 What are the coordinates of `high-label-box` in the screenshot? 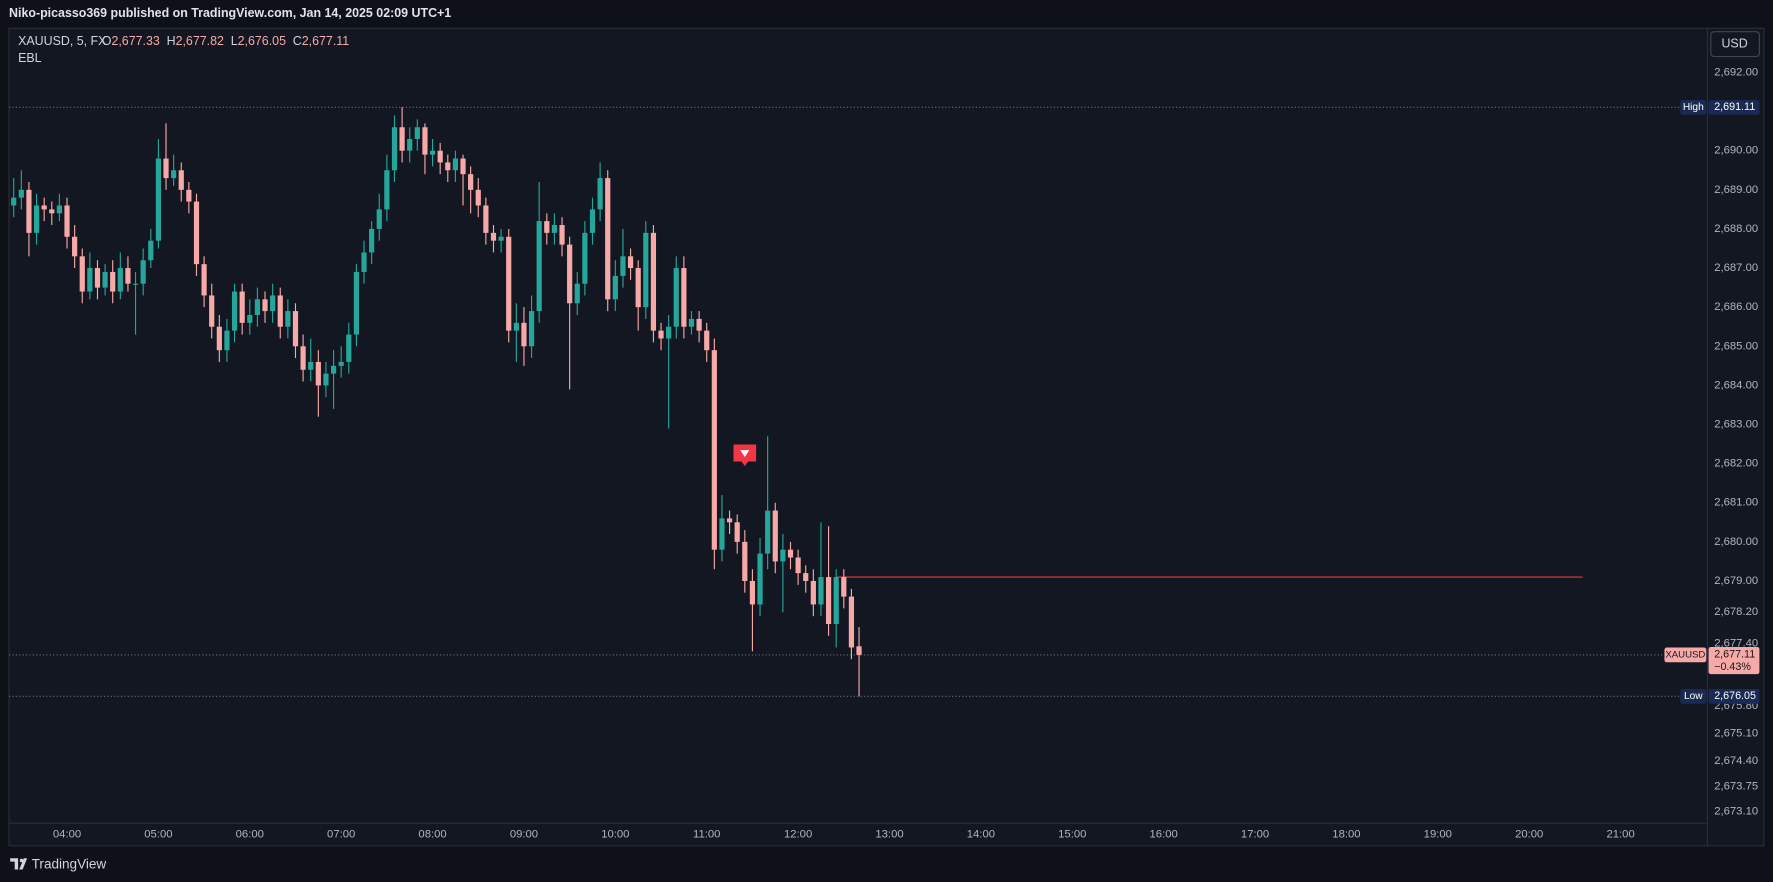 It's located at (1693, 107).